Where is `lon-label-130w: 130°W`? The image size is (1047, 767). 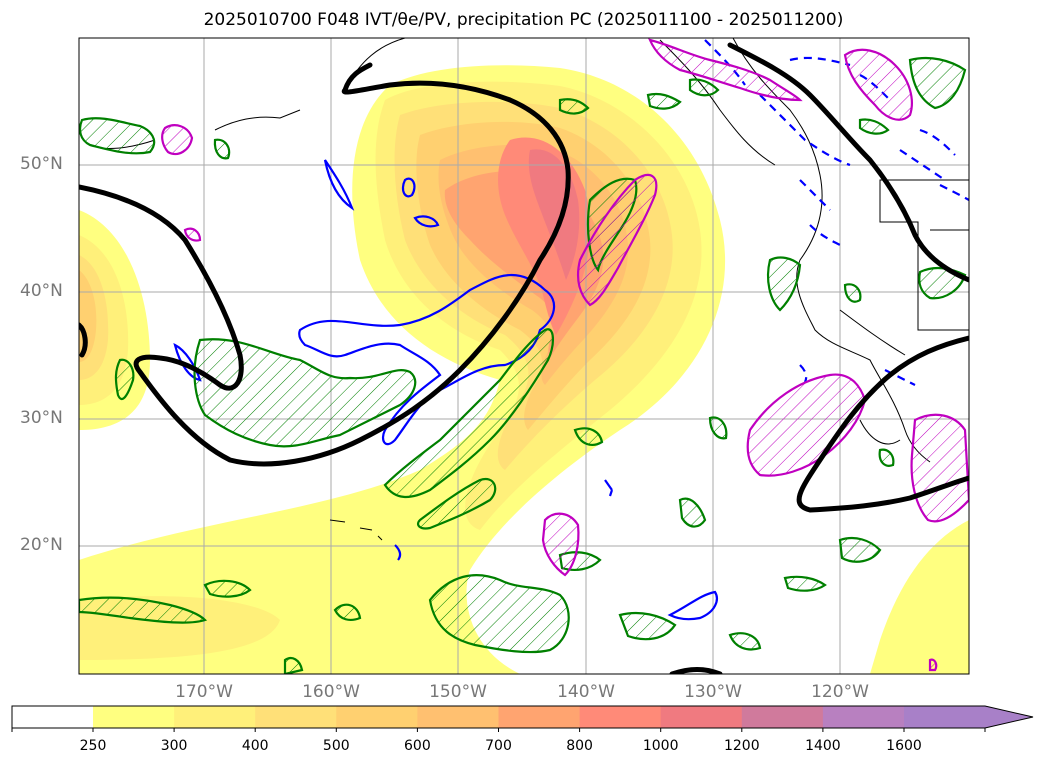 lon-label-130w: 130°W is located at coordinates (713, 692).